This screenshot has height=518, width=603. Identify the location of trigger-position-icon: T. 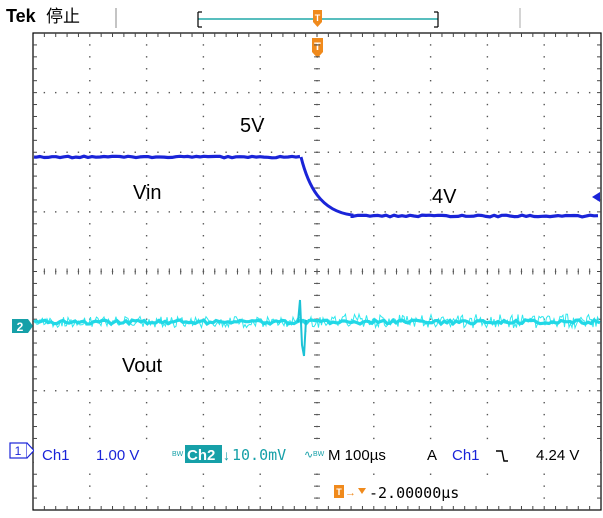
(317, 18).